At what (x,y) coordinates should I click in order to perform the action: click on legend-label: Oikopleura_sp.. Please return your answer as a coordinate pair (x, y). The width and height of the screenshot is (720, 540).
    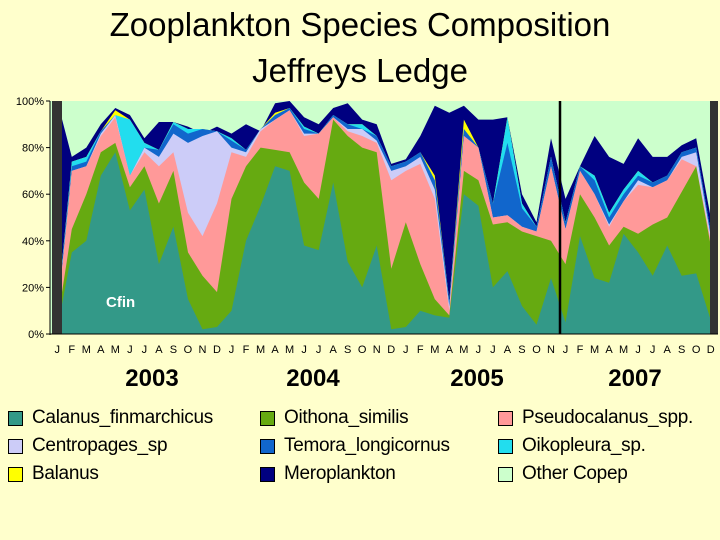
    Looking at the image, I should click on (584, 445).